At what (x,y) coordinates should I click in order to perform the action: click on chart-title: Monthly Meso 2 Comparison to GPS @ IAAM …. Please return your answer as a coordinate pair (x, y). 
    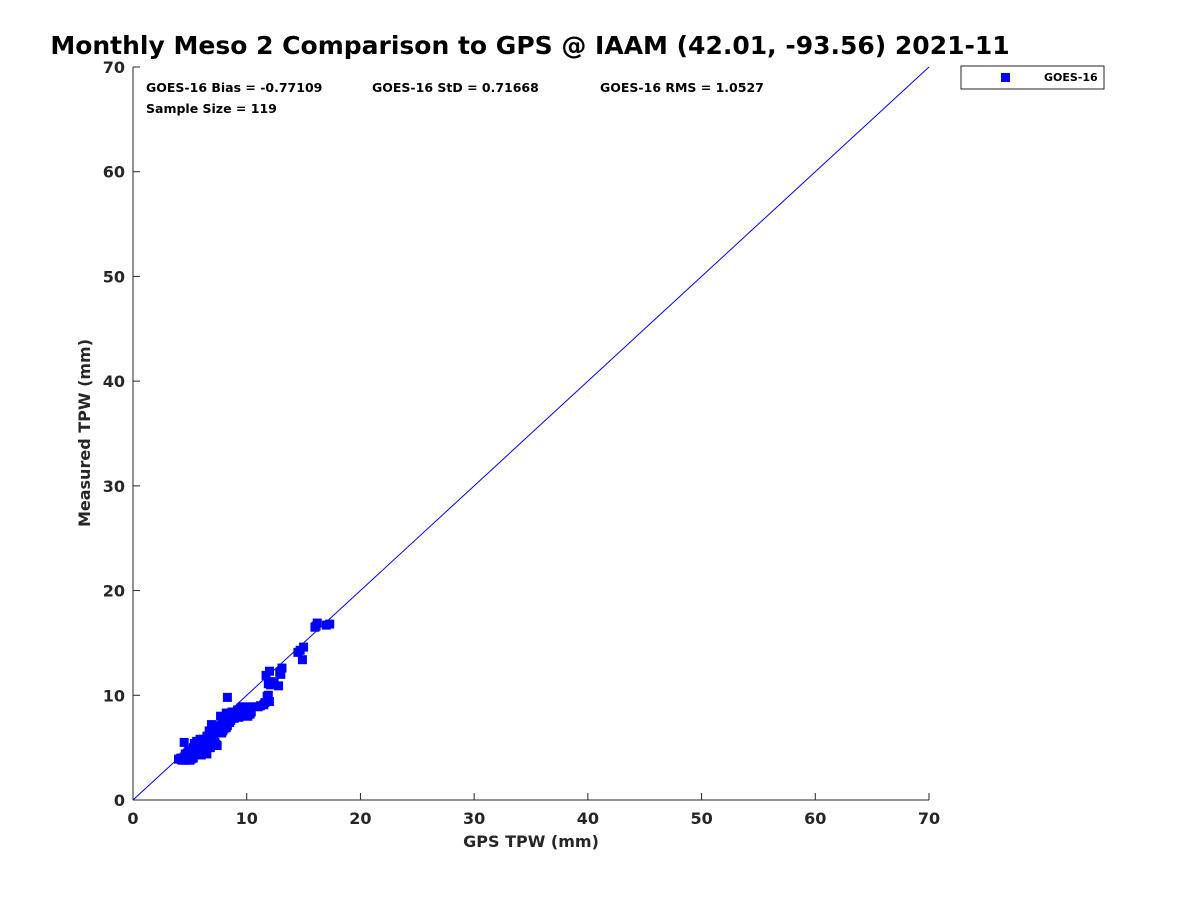
    Looking at the image, I should click on (529, 45).